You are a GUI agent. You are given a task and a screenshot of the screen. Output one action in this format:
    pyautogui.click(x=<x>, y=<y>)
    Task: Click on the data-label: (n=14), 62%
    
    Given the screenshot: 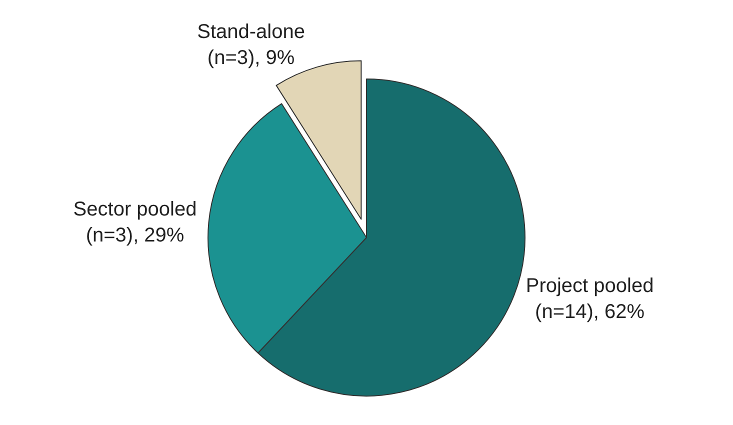 What is the action you would take?
    pyautogui.click(x=590, y=312)
    